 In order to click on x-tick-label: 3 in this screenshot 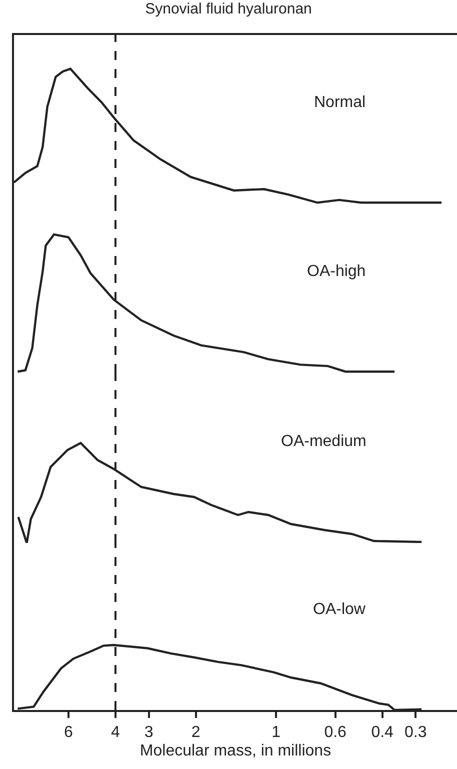, I will do `click(149, 733)`.